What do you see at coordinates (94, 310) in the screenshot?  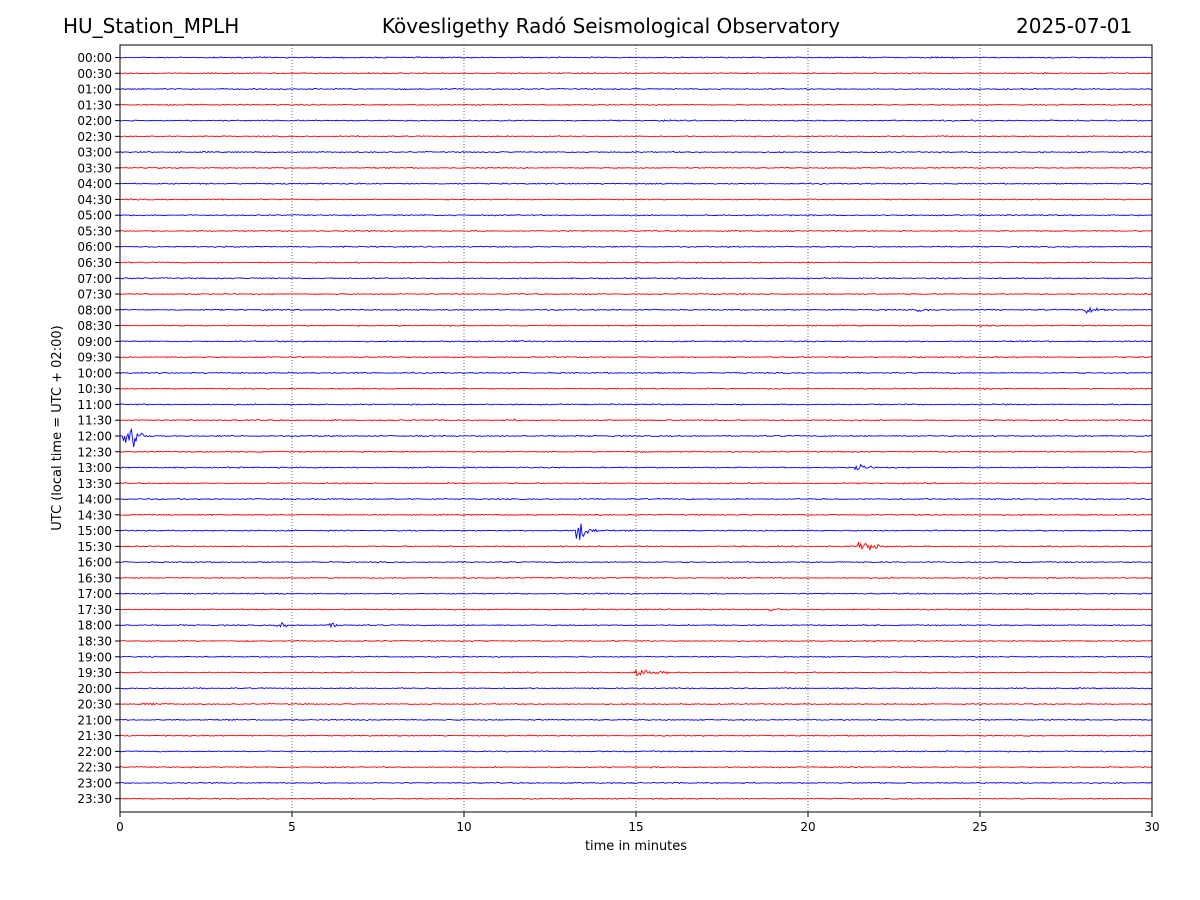 I see `y-tick-label: 08:00` at bounding box center [94, 310].